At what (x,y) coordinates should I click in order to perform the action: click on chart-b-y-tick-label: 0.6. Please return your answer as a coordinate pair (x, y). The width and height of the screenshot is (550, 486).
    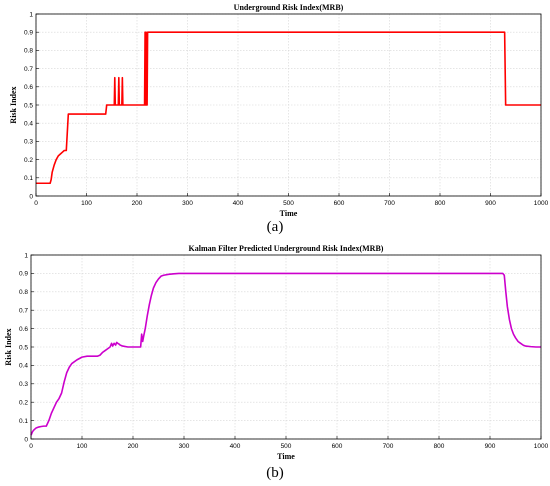
    Looking at the image, I should click on (23, 329).